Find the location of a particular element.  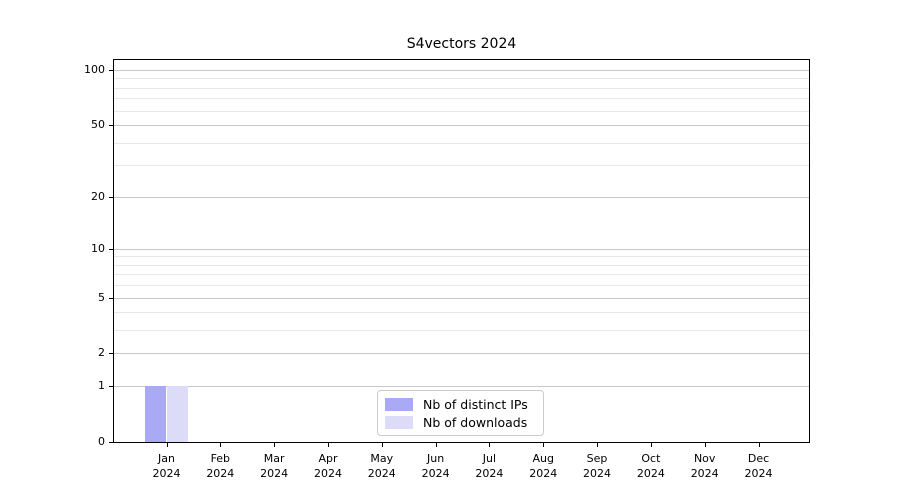

y-tick-label: 50 is located at coordinates (98, 125).